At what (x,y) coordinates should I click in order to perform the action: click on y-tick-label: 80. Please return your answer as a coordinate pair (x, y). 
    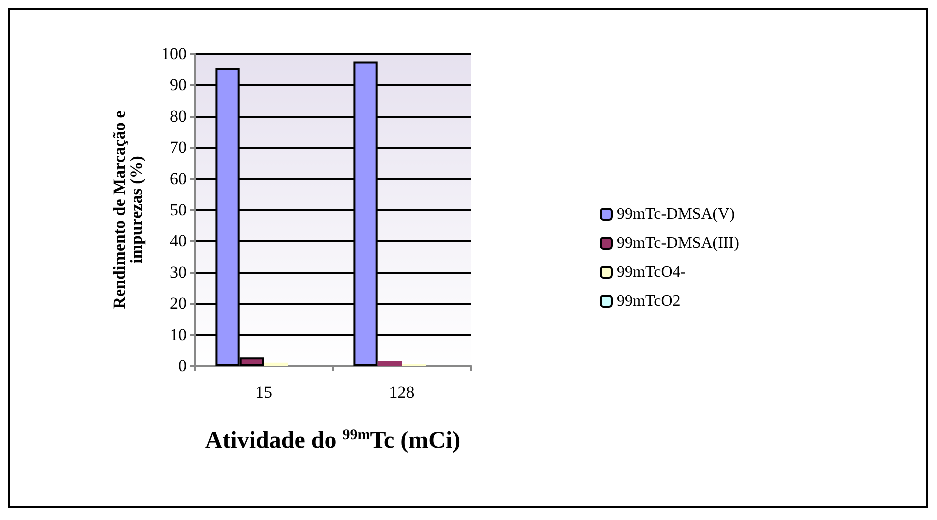
    Looking at the image, I should click on (178, 116).